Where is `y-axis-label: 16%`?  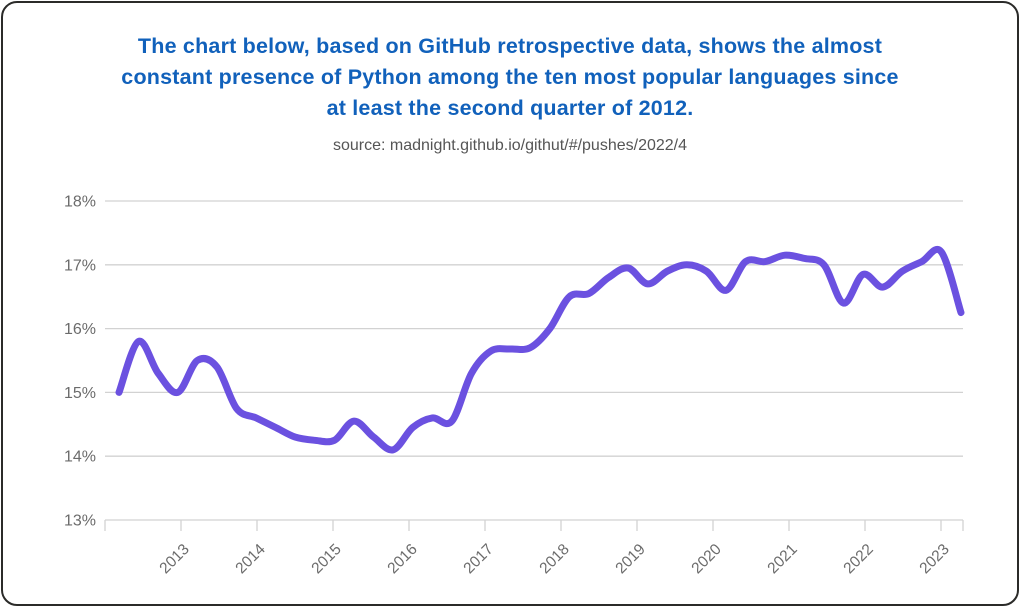
y-axis-label: 16% is located at coordinates (80, 329).